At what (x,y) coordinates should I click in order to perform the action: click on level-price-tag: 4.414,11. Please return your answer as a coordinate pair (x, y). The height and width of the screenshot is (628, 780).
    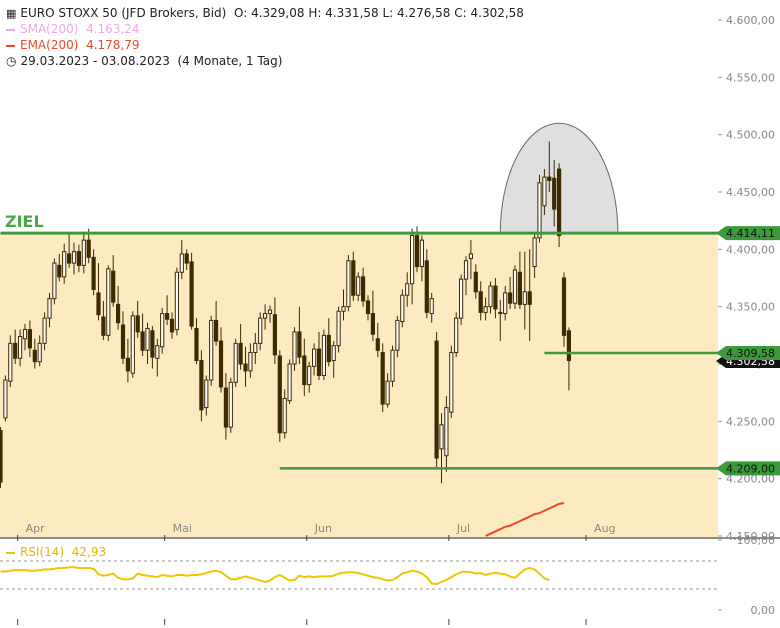
    Looking at the image, I should click on (748, 233).